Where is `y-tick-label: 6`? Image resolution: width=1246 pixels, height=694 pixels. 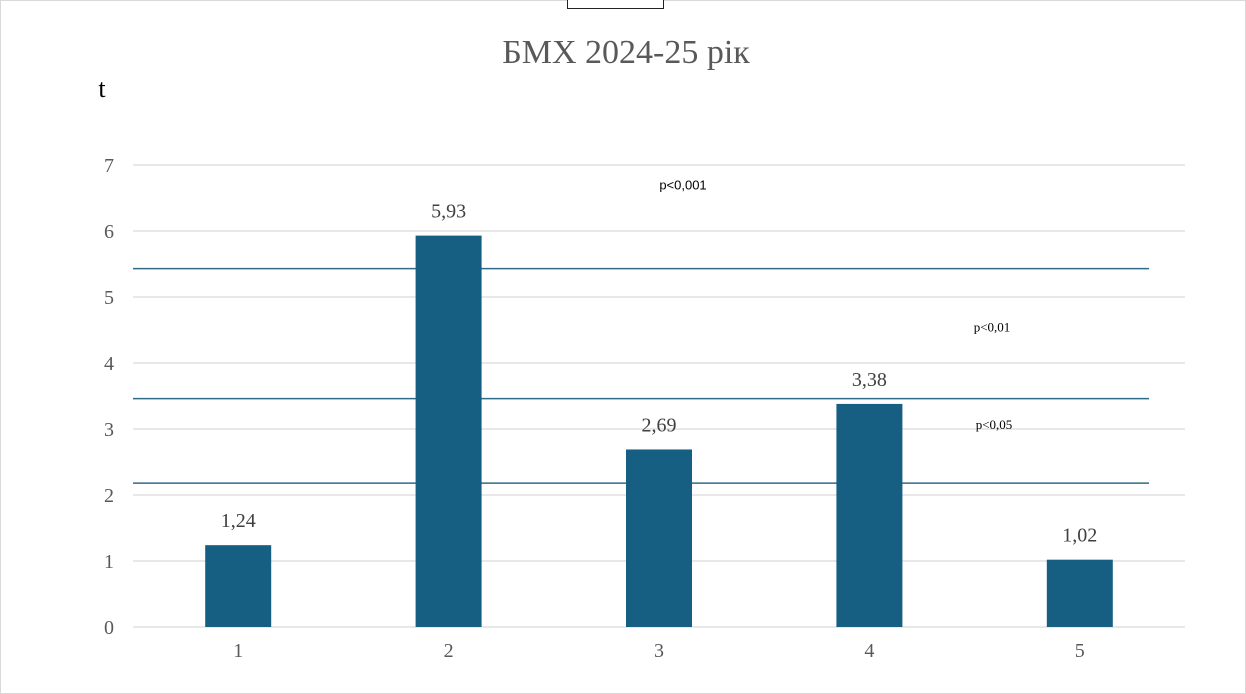 y-tick-label: 6 is located at coordinates (109, 232).